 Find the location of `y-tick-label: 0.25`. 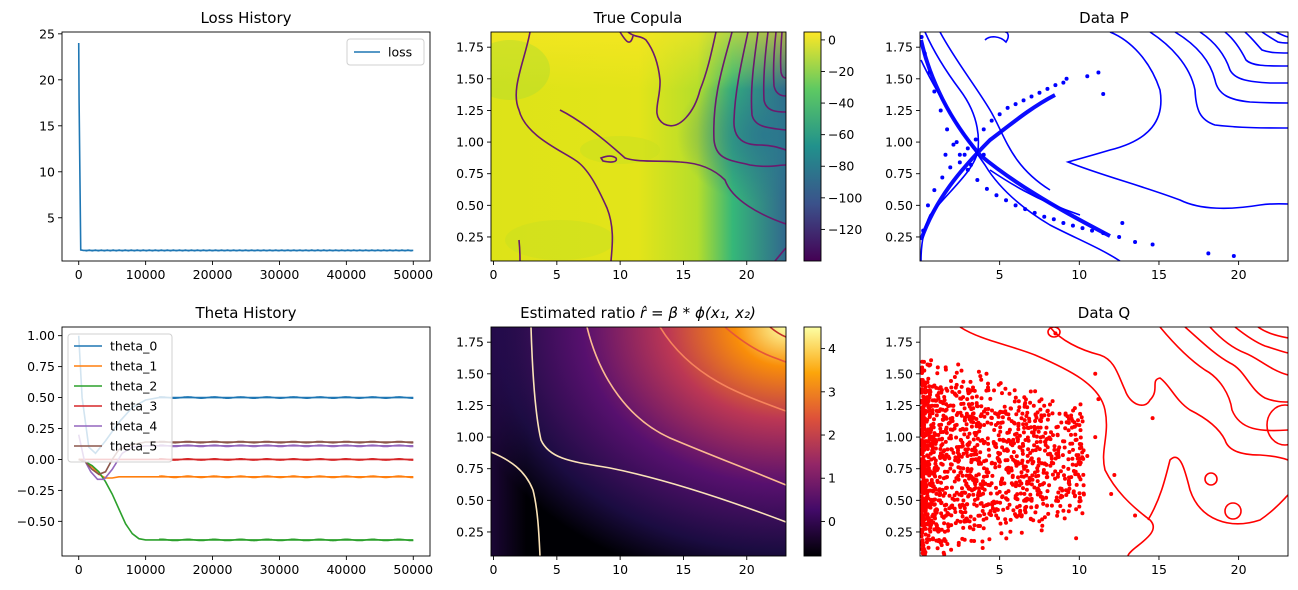

y-tick-label: 0.25 is located at coordinates (41, 428).